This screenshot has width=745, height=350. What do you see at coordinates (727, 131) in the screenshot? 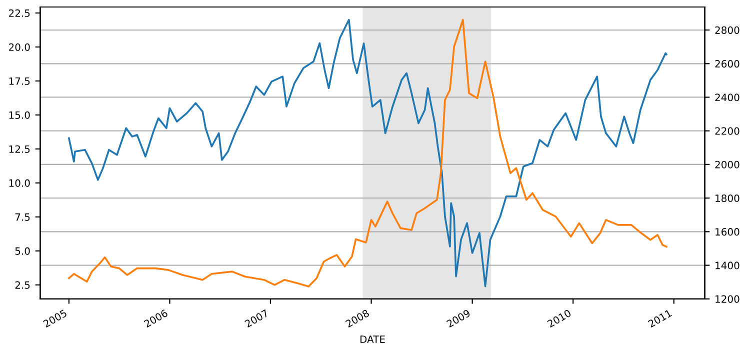
I see `y2-tick-label: 2200` at bounding box center [727, 131].